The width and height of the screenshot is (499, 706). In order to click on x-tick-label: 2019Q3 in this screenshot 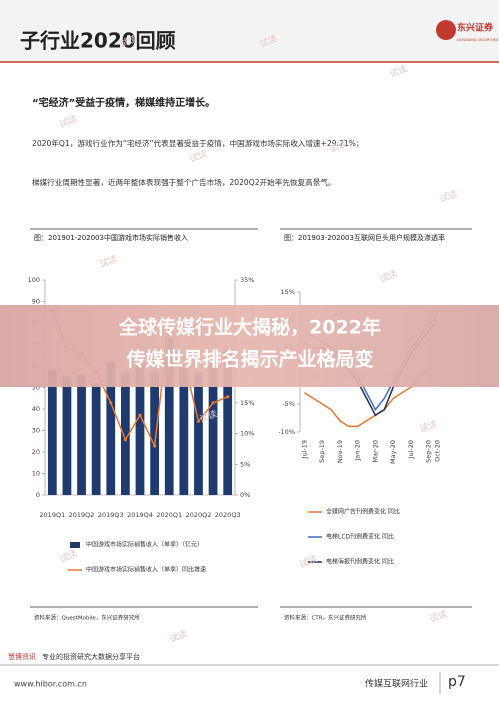, I will do `click(111, 515)`.